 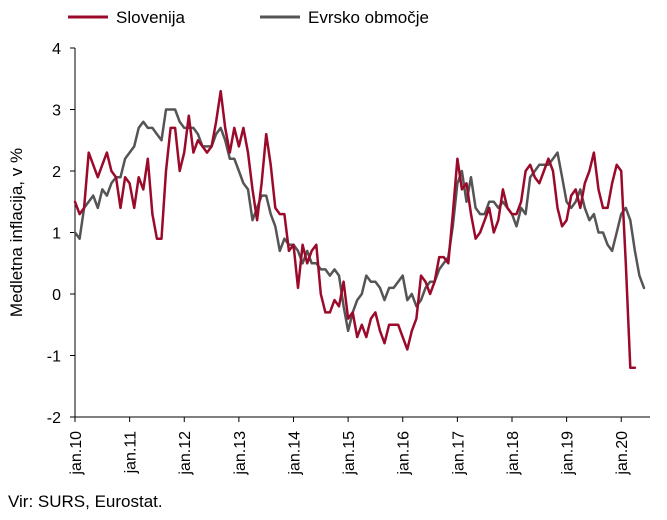 I want to click on legend-label: Slovenija, so click(x=151, y=17).